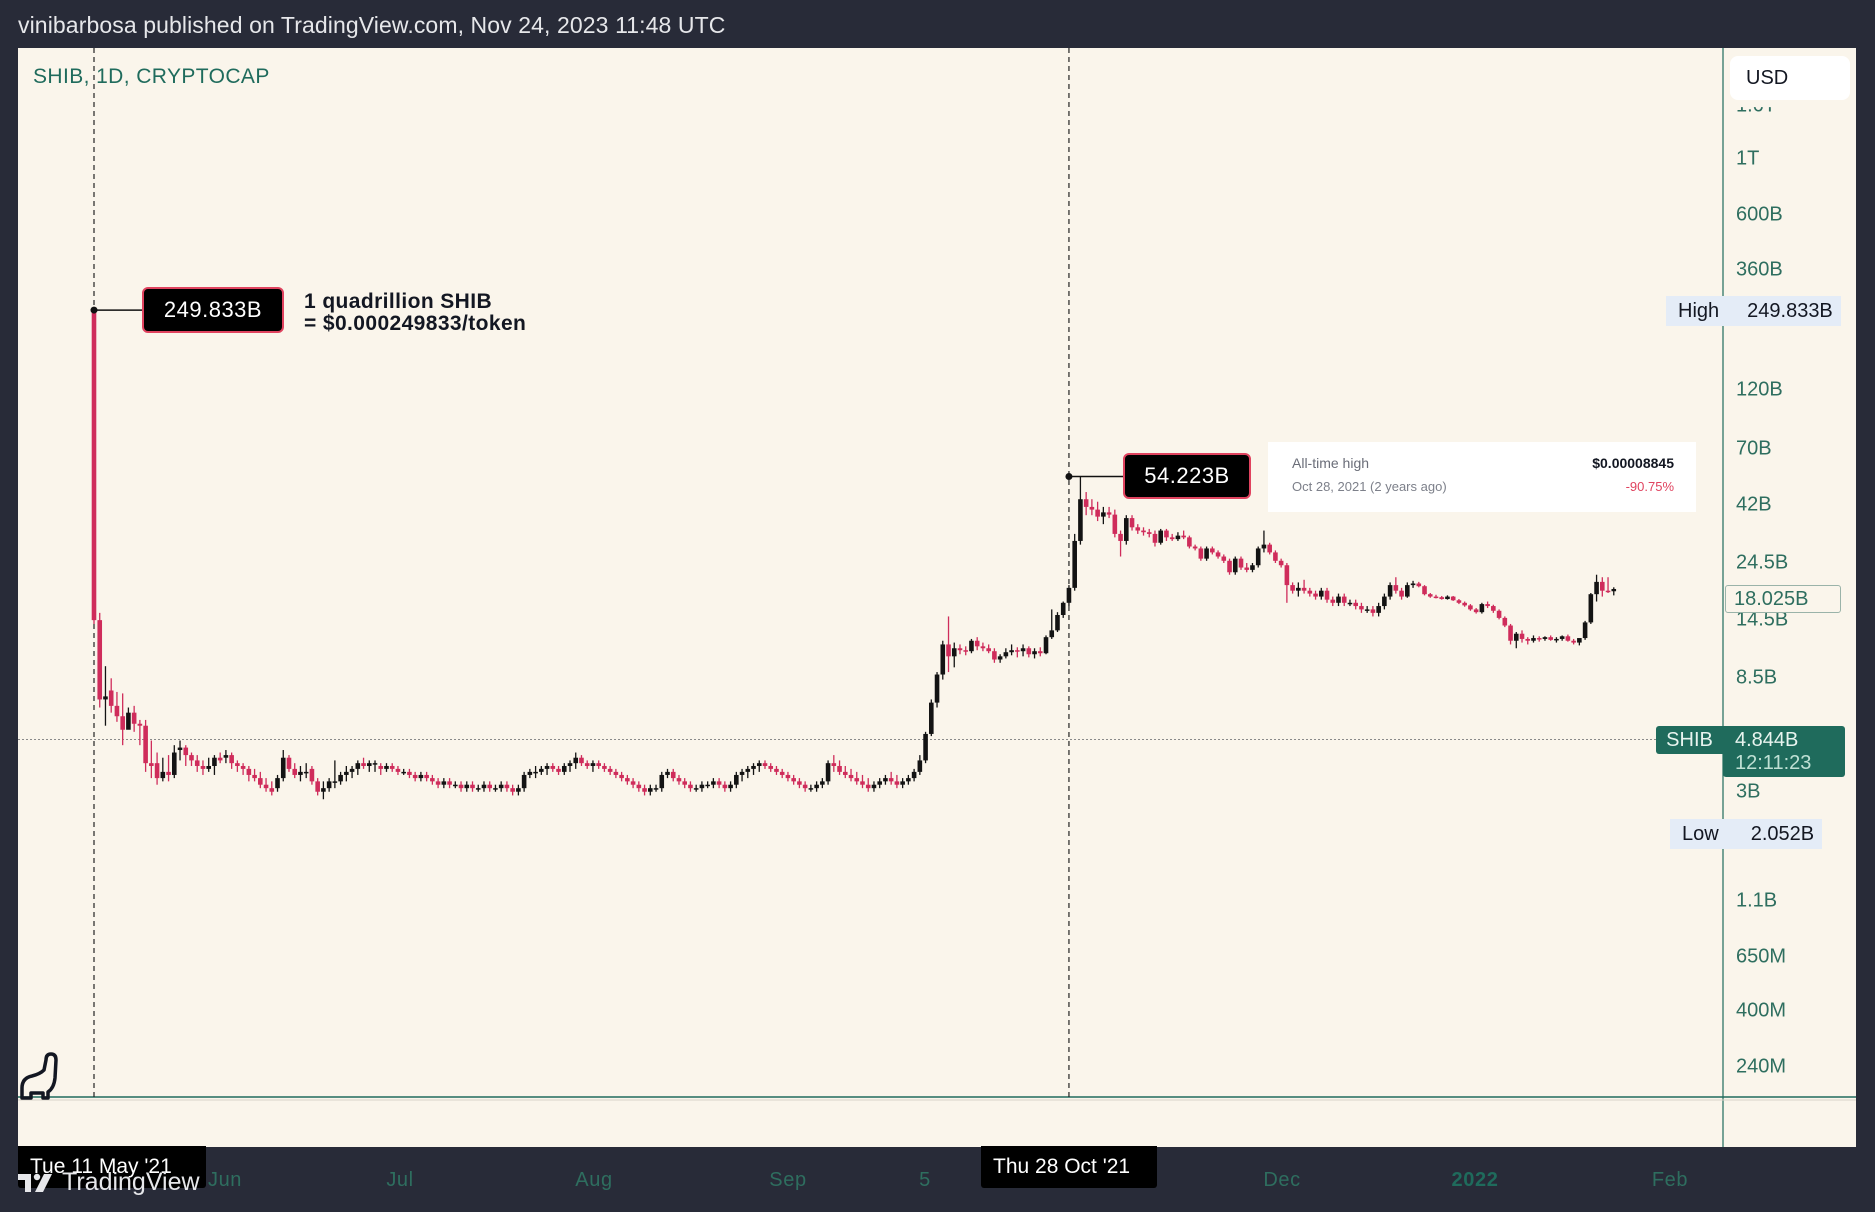  I want to click on tradingview-brand-text: TradingView, so click(131, 1182).